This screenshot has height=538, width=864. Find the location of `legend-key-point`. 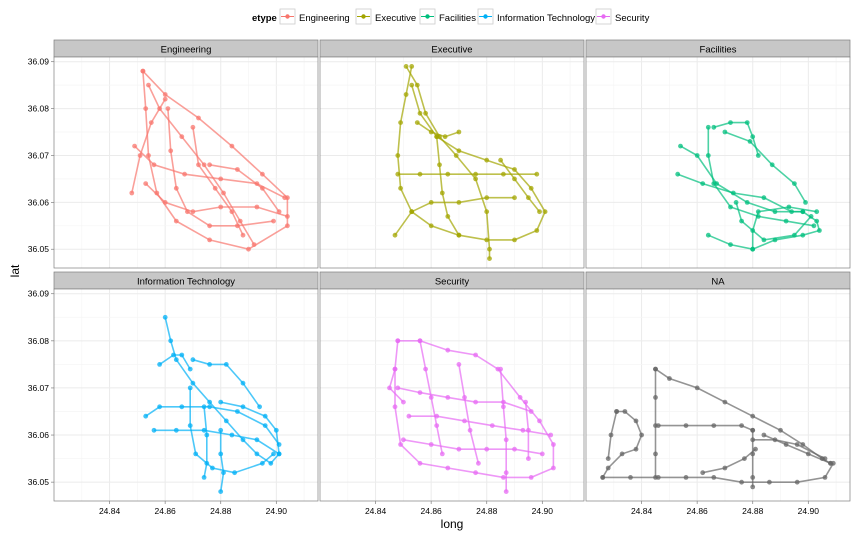

legend-key-point is located at coordinates (287, 16).